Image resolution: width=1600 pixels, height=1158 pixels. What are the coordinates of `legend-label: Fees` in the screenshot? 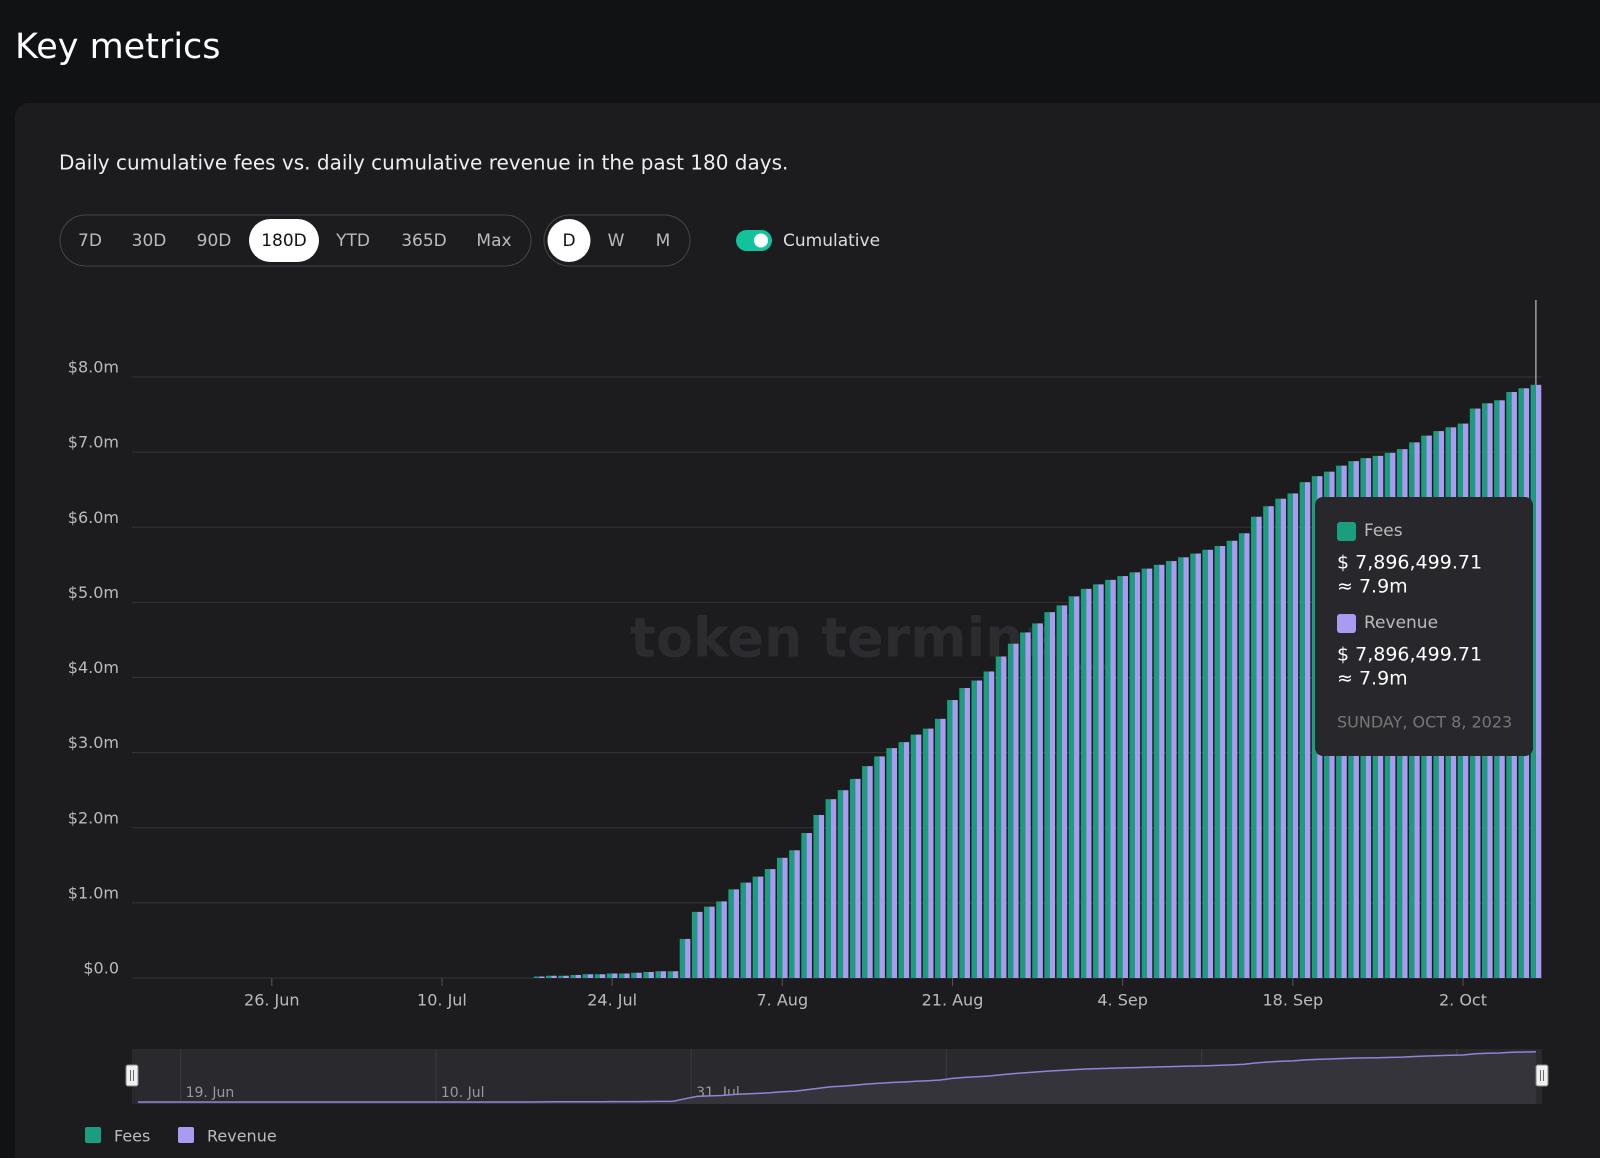 It's located at (132, 1136).